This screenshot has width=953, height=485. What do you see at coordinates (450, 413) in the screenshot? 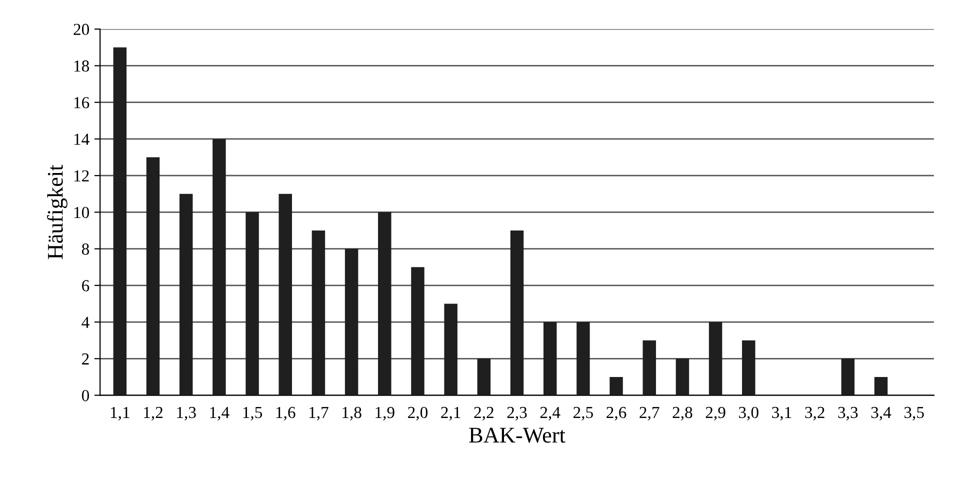
I see `x-tick-label: 2,1` at bounding box center [450, 413].